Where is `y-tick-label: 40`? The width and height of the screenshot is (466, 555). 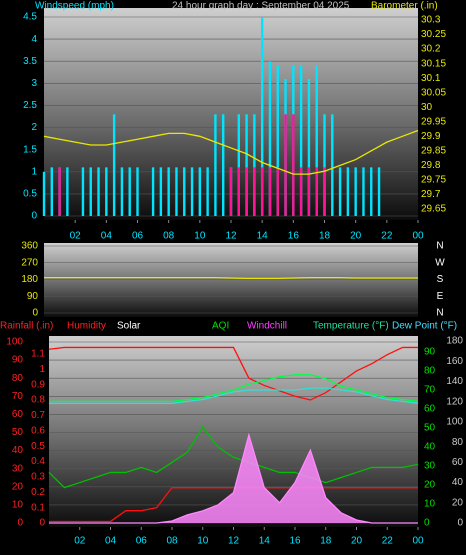
y-tick-label: 40 is located at coordinates (458, 482).